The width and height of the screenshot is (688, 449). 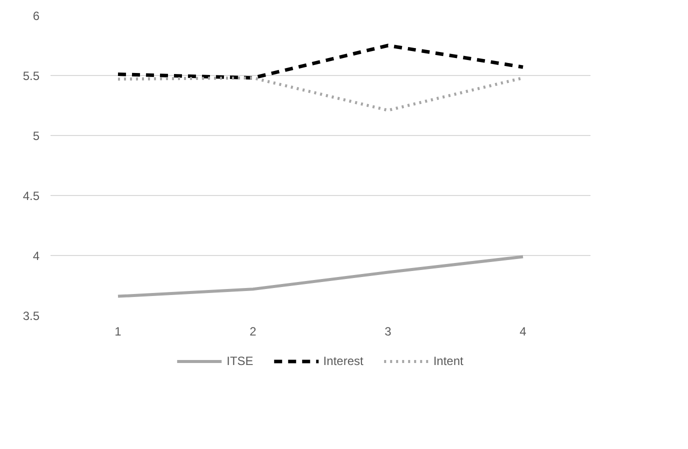 What do you see at coordinates (31, 316) in the screenshot?
I see `y-tick-label: 3.5` at bounding box center [31, 316].